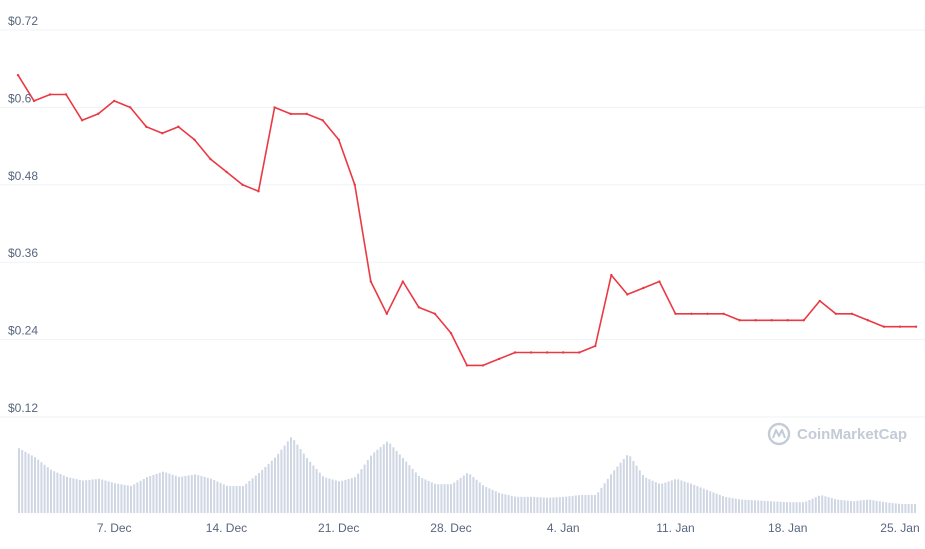  What do you see at coordinates (779, 434) in the screenshot?
I see `coinmarketcap-logo-icon` at bounding box center [779, 434].